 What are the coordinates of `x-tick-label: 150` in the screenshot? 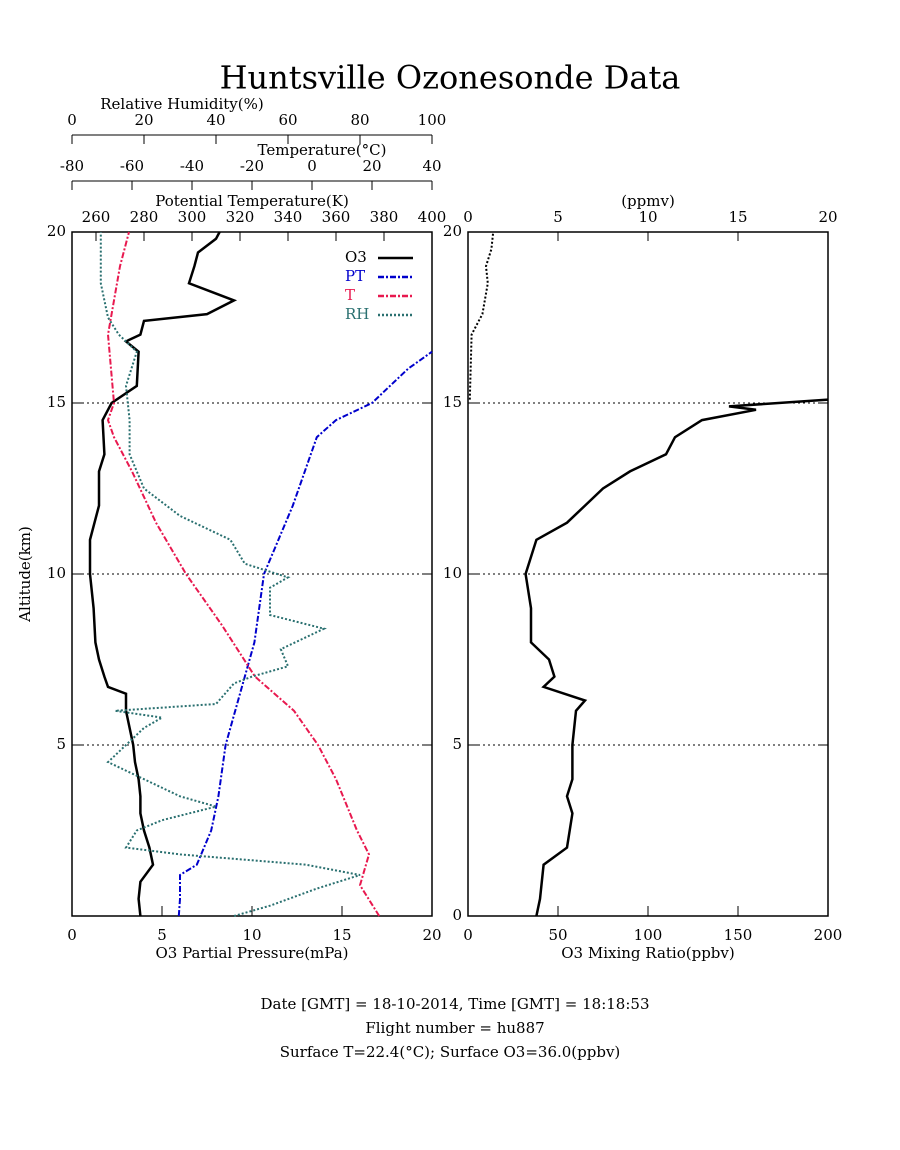 It's located at (738, 935).